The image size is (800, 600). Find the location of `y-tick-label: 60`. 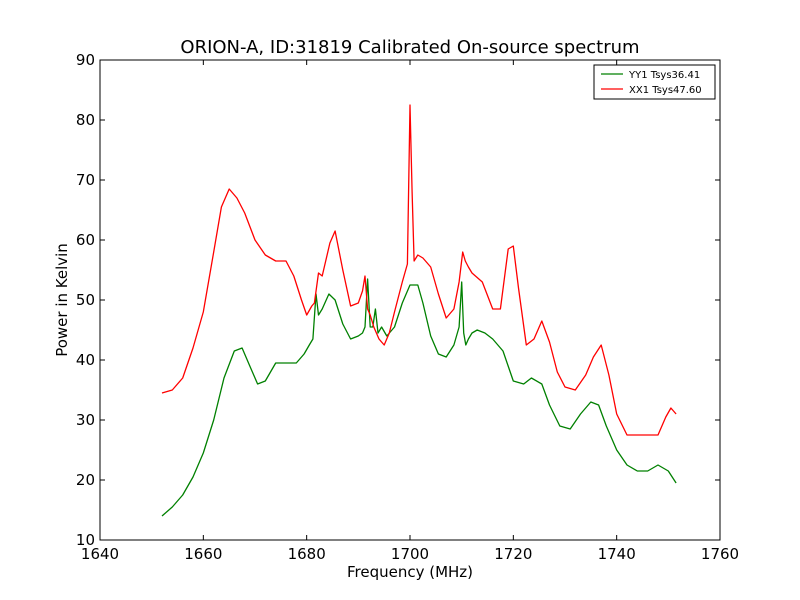

y-tick-label: 60 is located at coordinates (85, 240).